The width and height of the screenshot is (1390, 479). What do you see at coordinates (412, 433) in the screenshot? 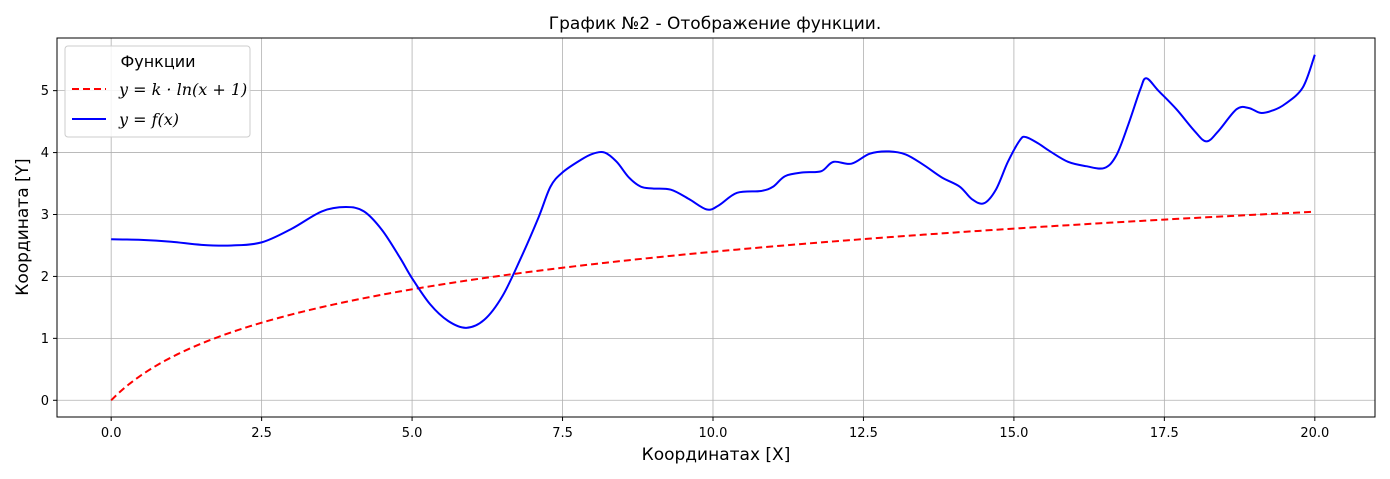
I see `x-tick-label: 5.0` at bounding box center [412, 433].